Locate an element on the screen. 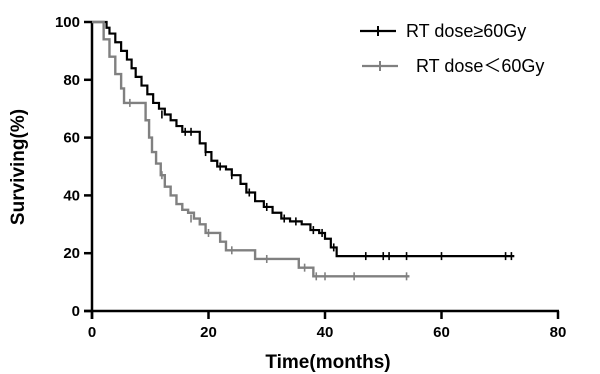 Image resolution: width=600 pixels, height=374 pixels. x-tick-label: 60 is located at coordinates (441, 332).